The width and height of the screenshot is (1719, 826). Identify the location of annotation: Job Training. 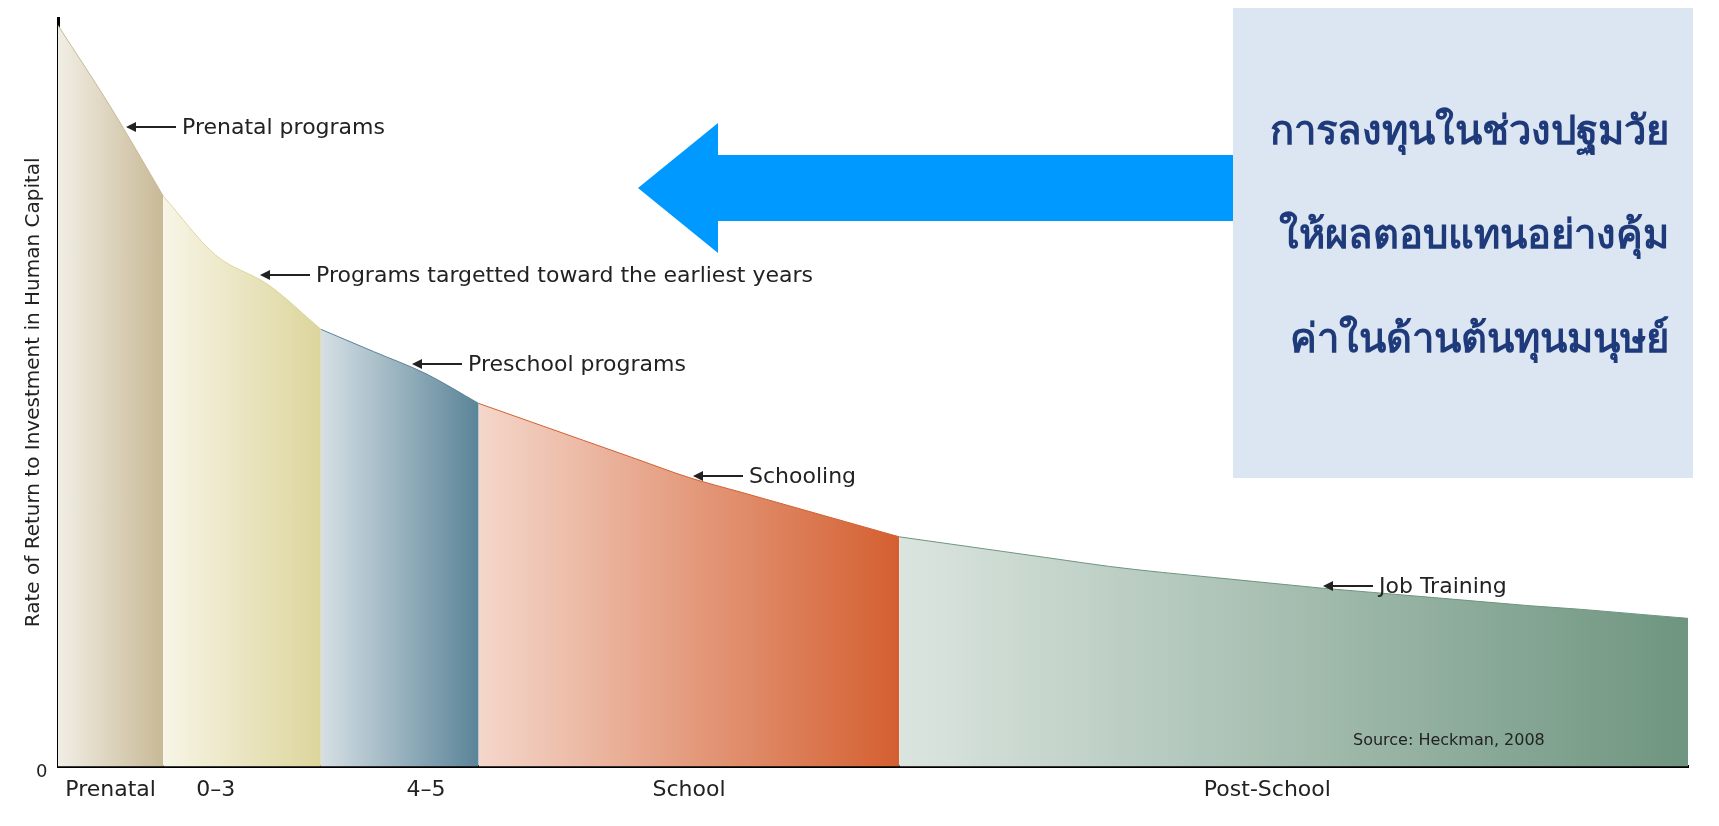
(1443, 585).